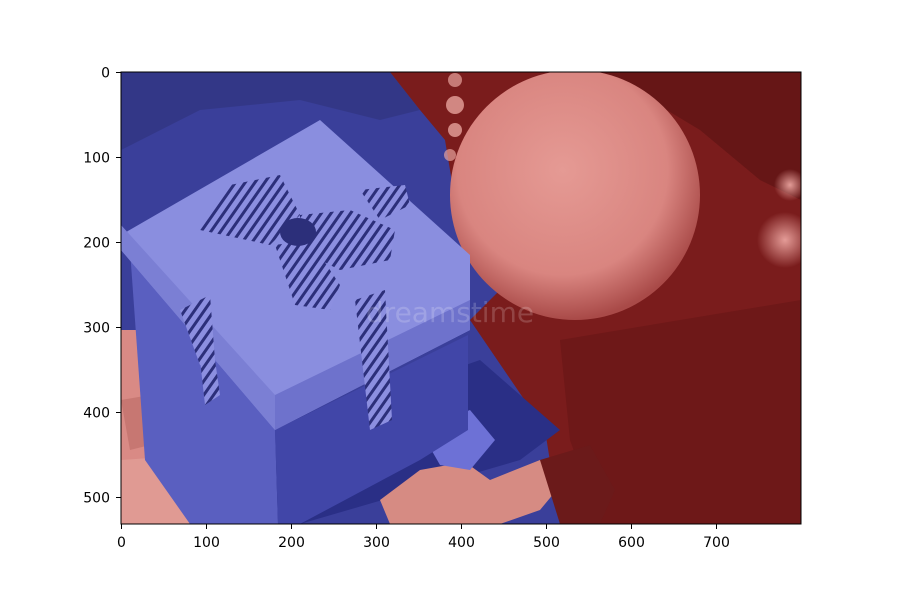 This screenshot has width=900, height=600. What do you see at coordinates (631, 543) in the screenshot?
I see `x-tick-label: 600` at bounding box center [631, 543].